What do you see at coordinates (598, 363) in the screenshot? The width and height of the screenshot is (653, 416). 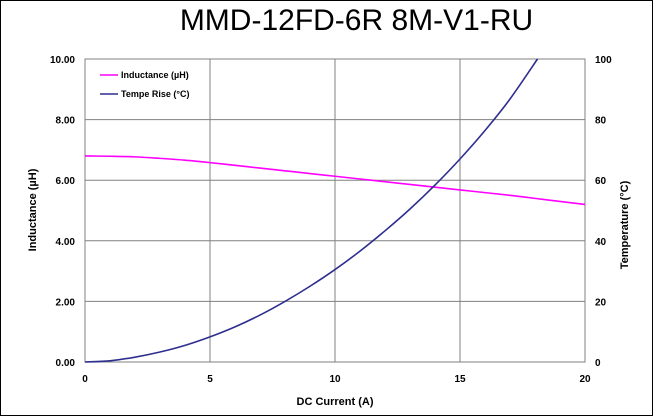 I see `y2-tick-label: 0` at bounding box center [598, 363].